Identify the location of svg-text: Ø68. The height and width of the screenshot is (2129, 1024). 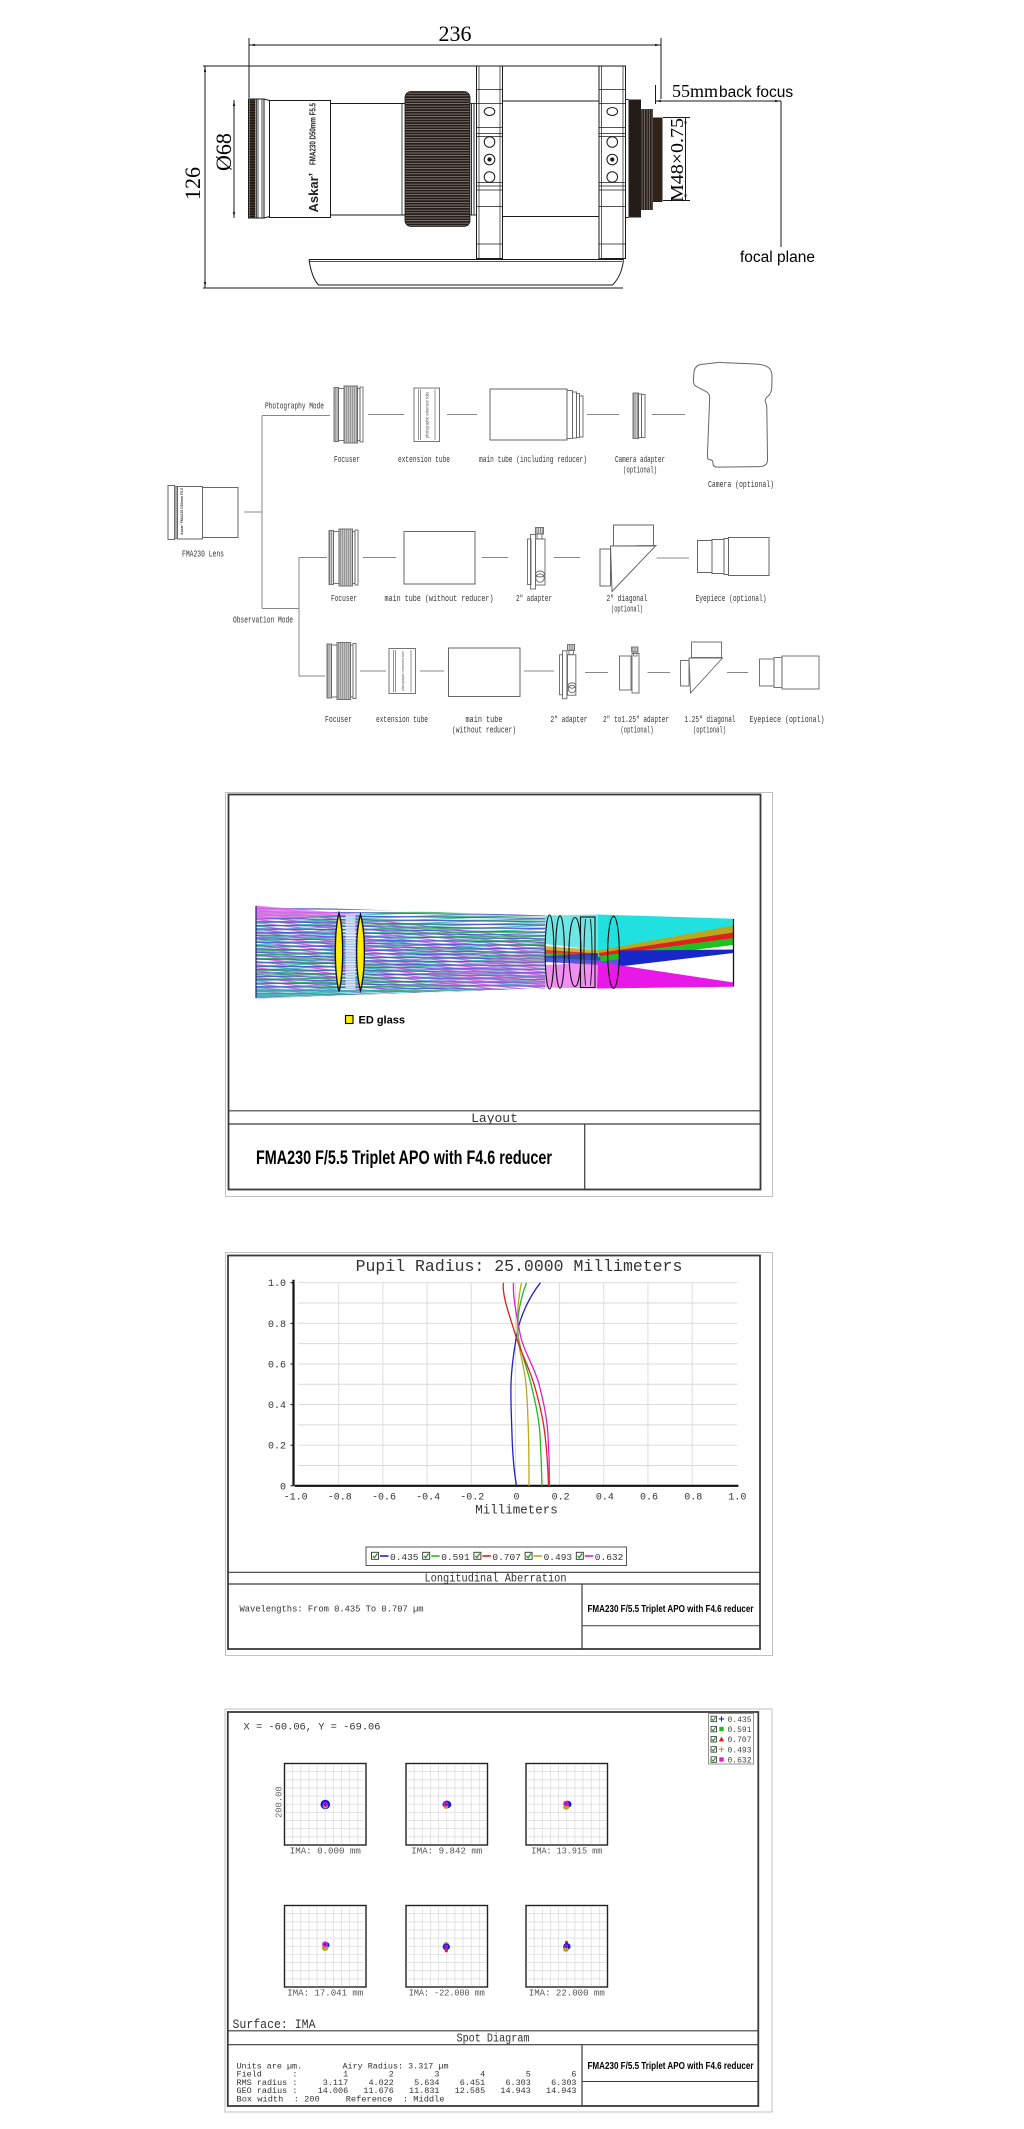
(223, 152).